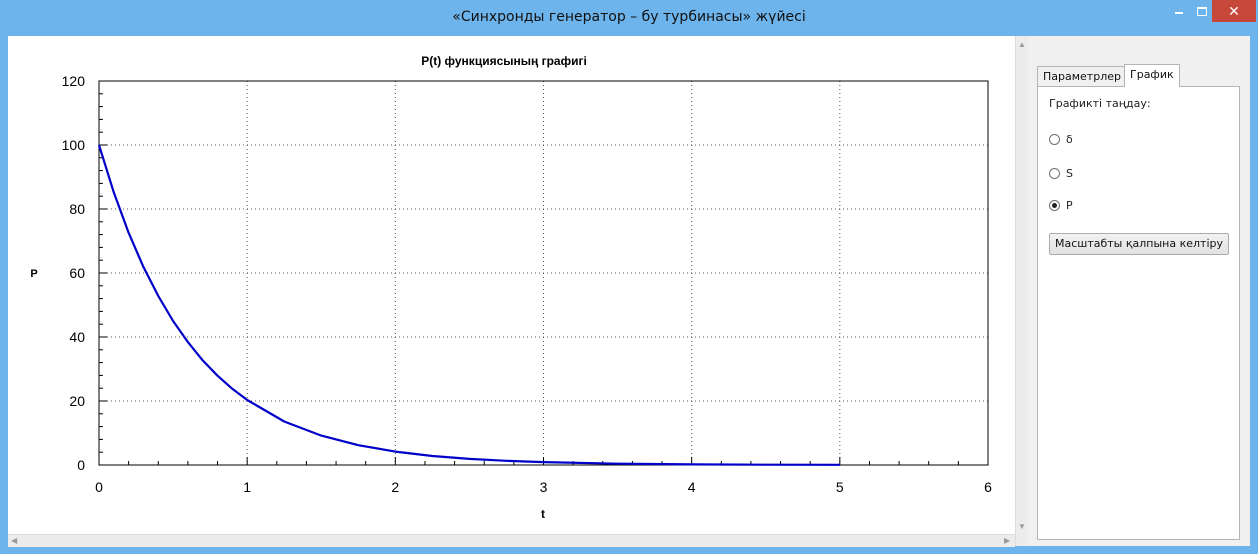 The height and width of the screenshot is (554, 1258). I want to click on y-tick-label: 100, so click(74, 145).